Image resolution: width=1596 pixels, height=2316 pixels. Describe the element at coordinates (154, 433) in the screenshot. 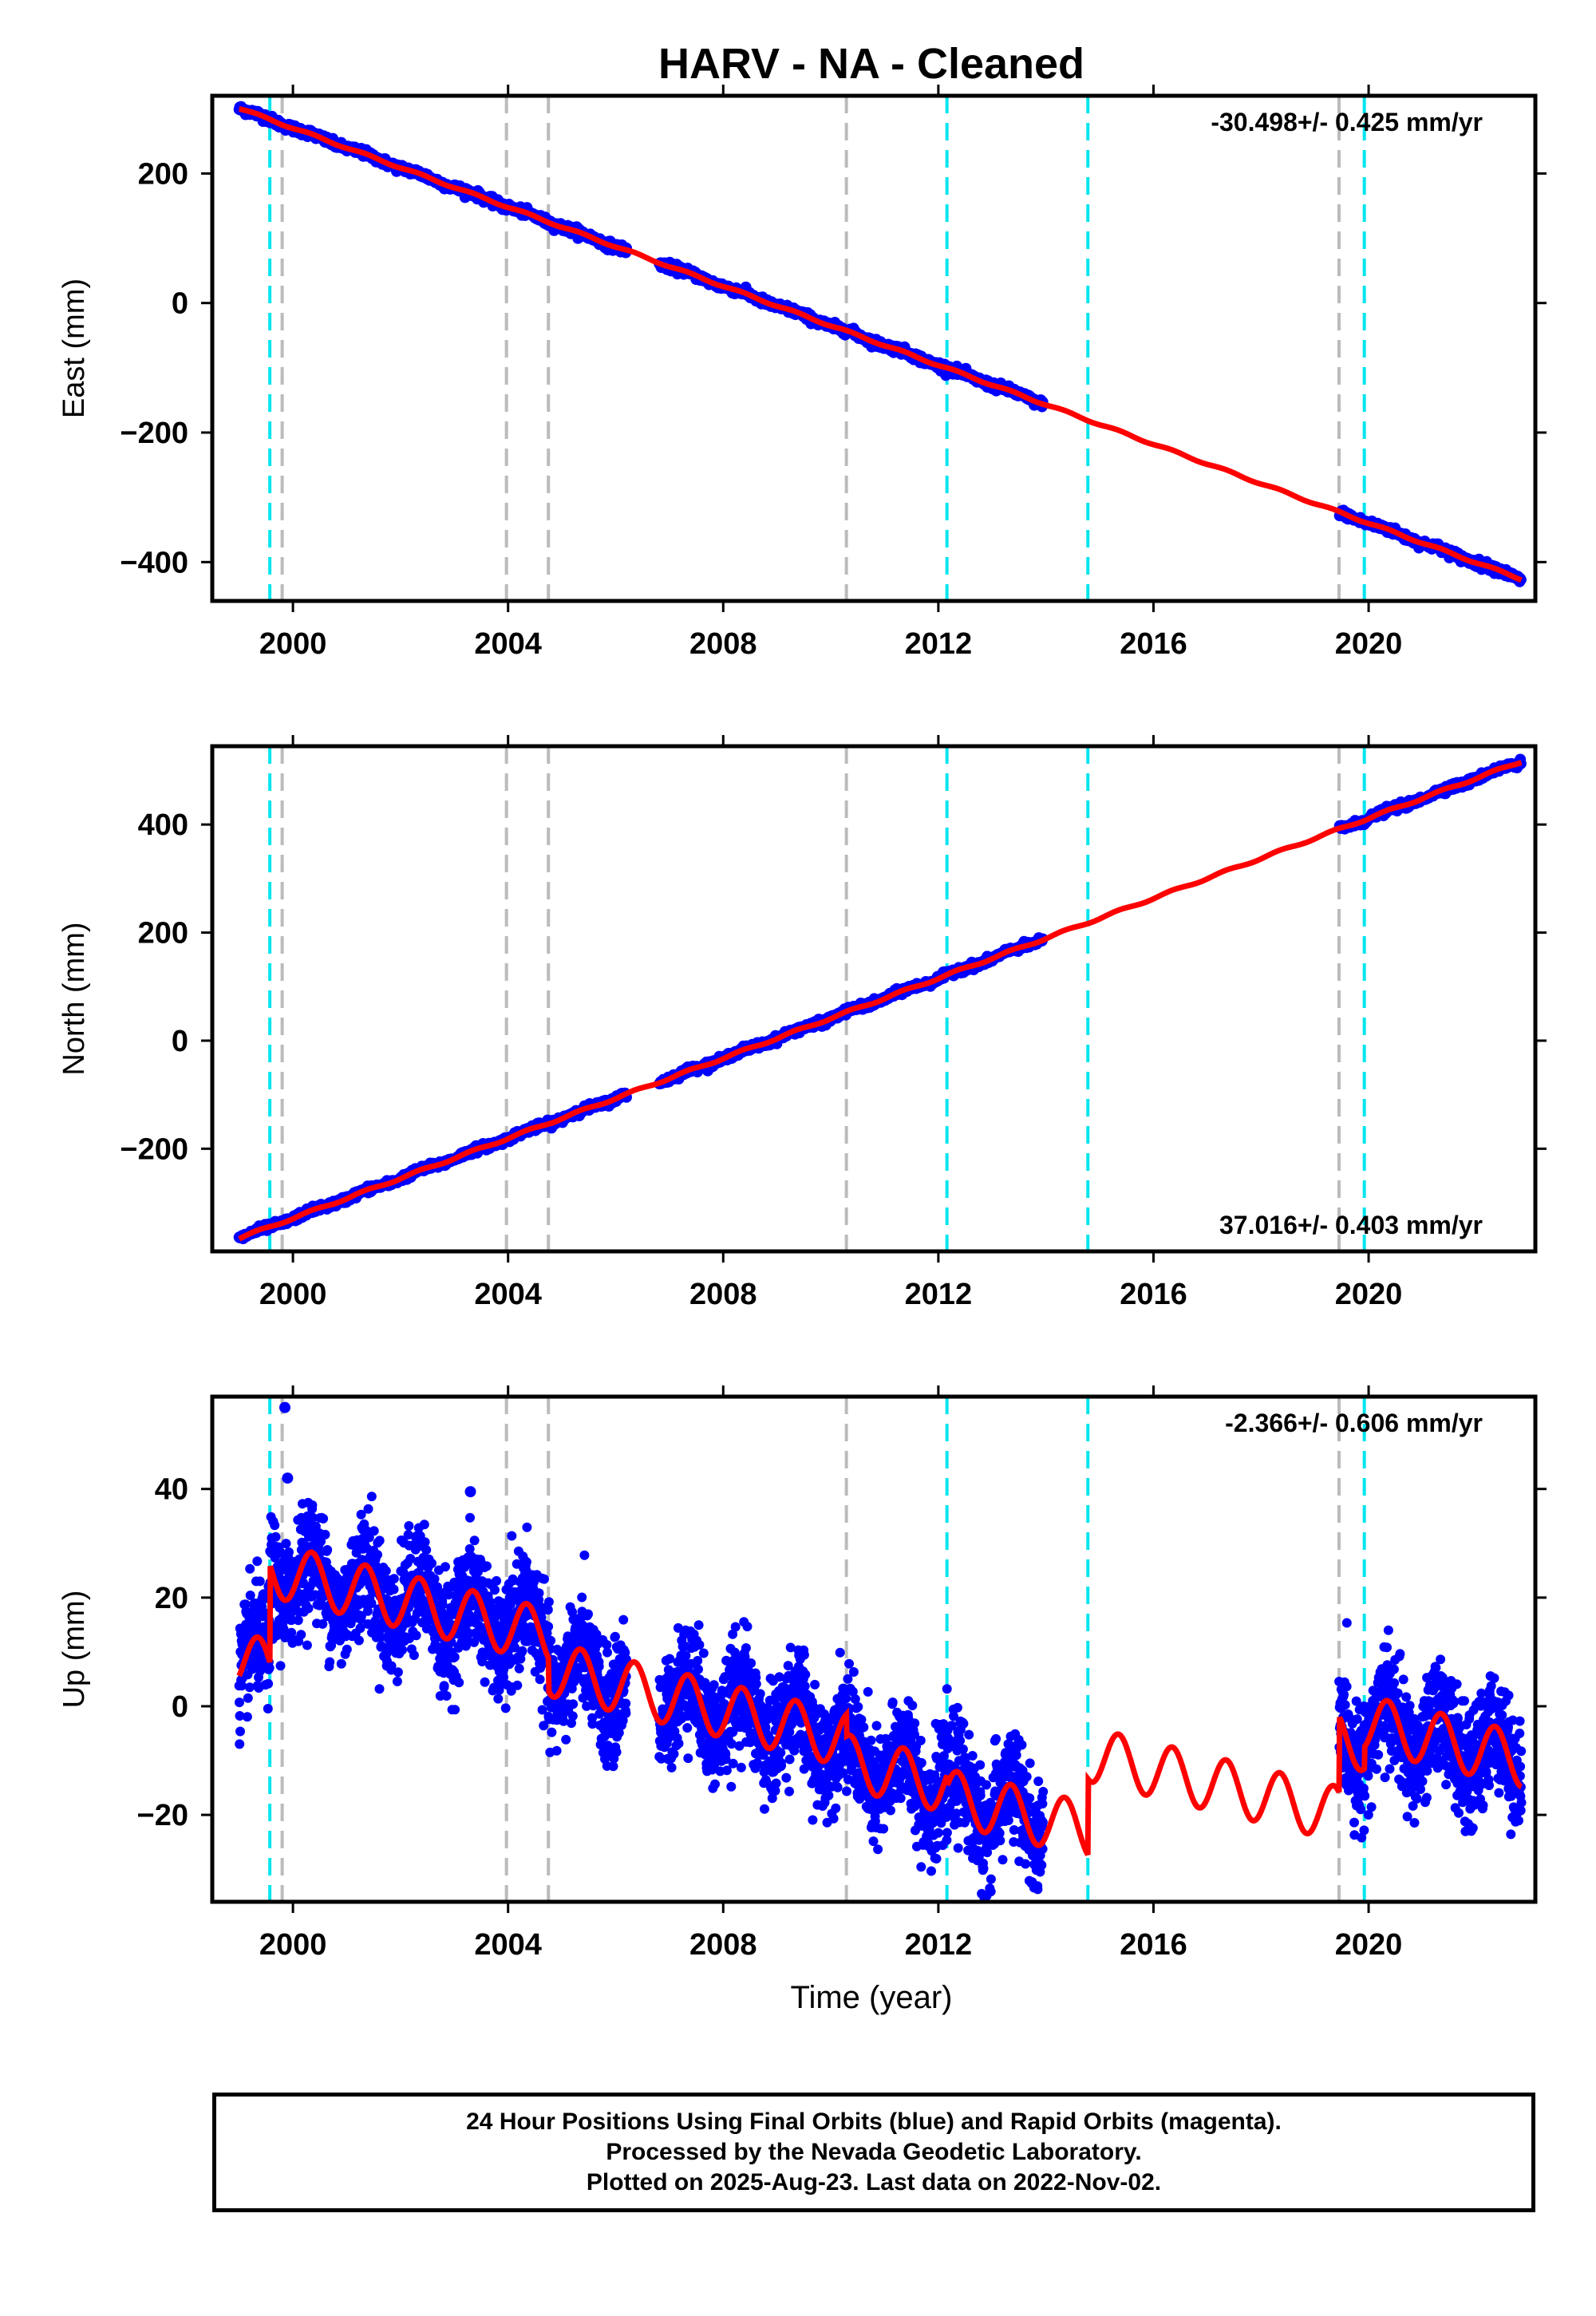

I see `y-tick-label: −200` at that location.